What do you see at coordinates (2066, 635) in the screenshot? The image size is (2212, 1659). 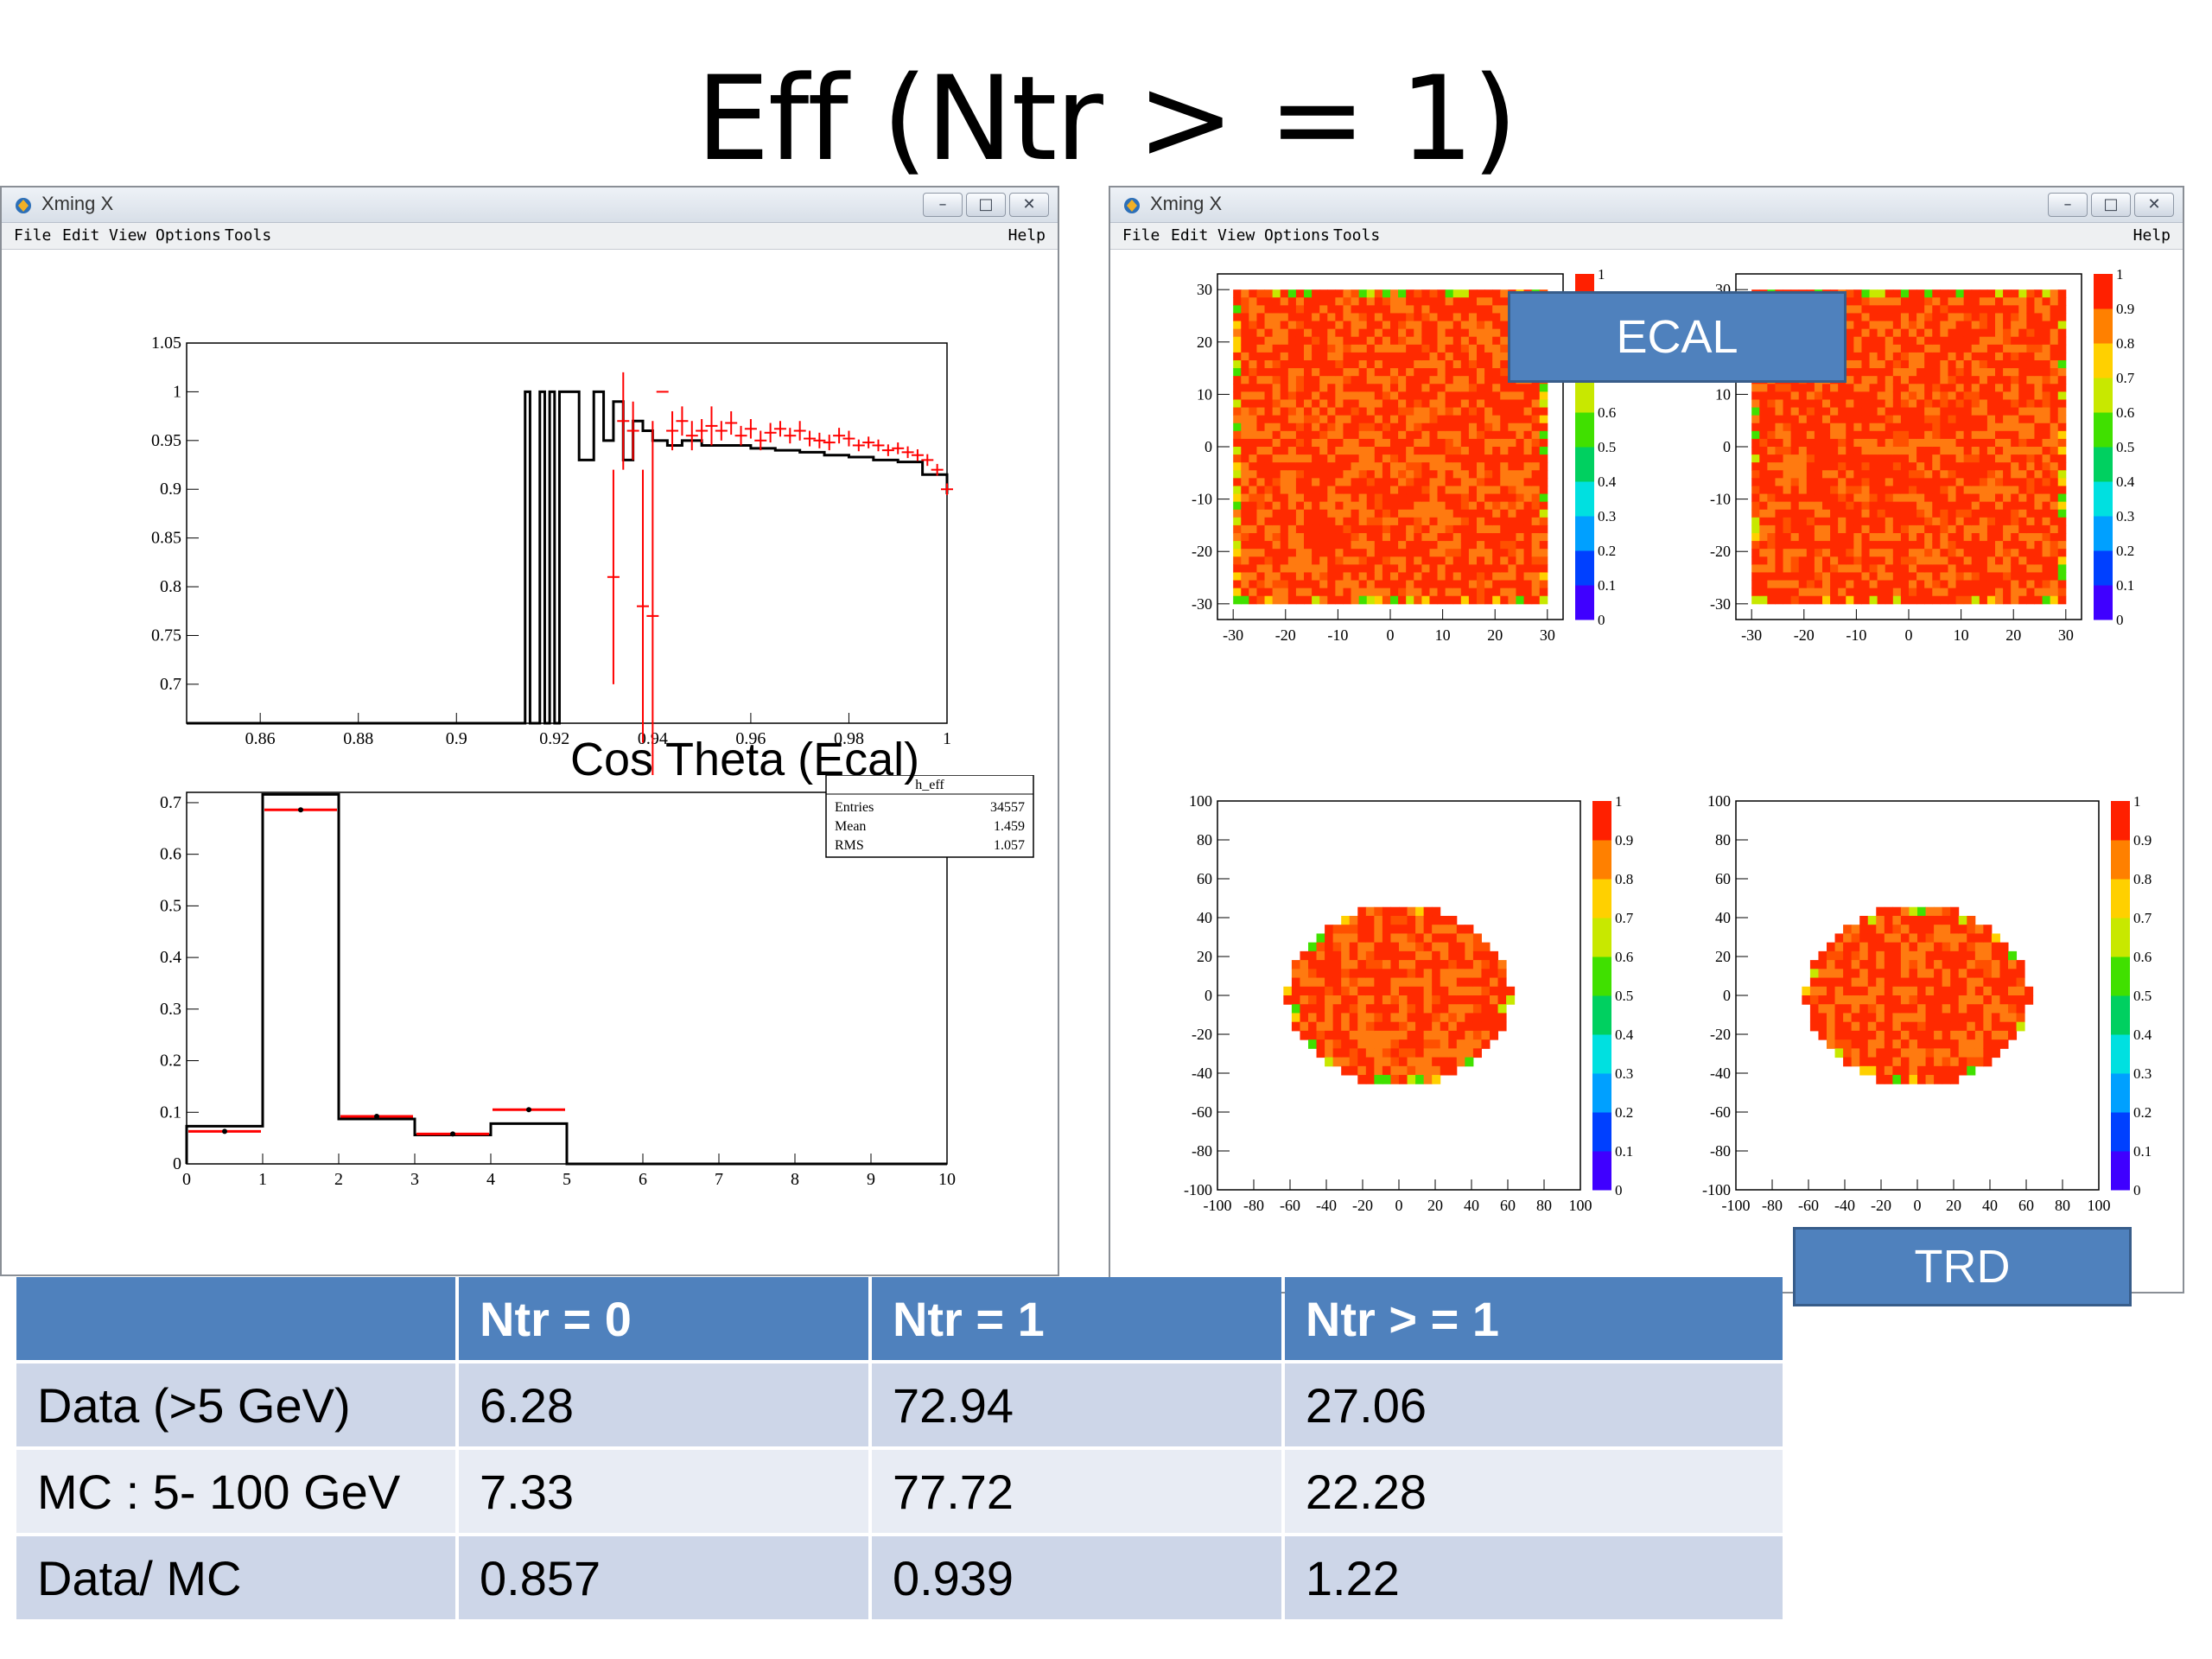 I see `x-tick-label: 30` at bounding box center [2066, 635].